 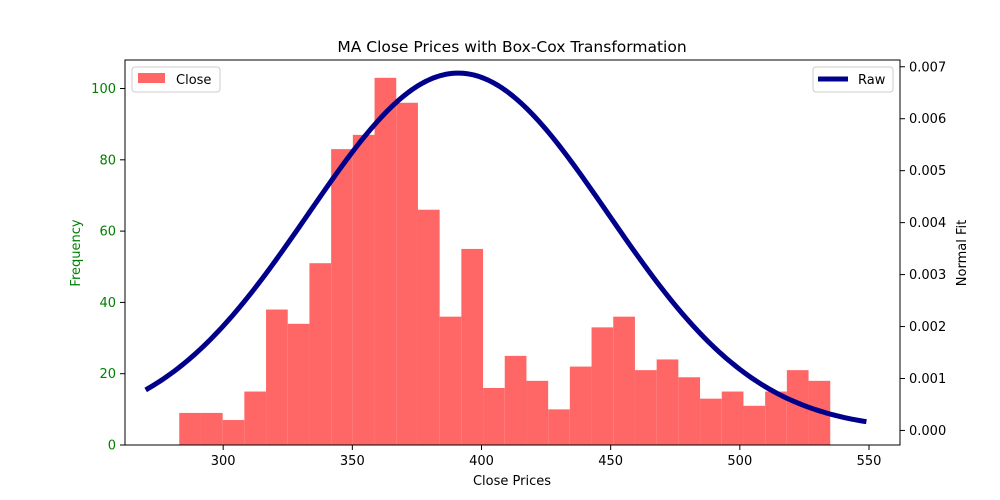 What do you see at coordinates (927, 431) in the screenshot?
I see `y2-tick-label: 0.000` at bounding box center [927, 431].